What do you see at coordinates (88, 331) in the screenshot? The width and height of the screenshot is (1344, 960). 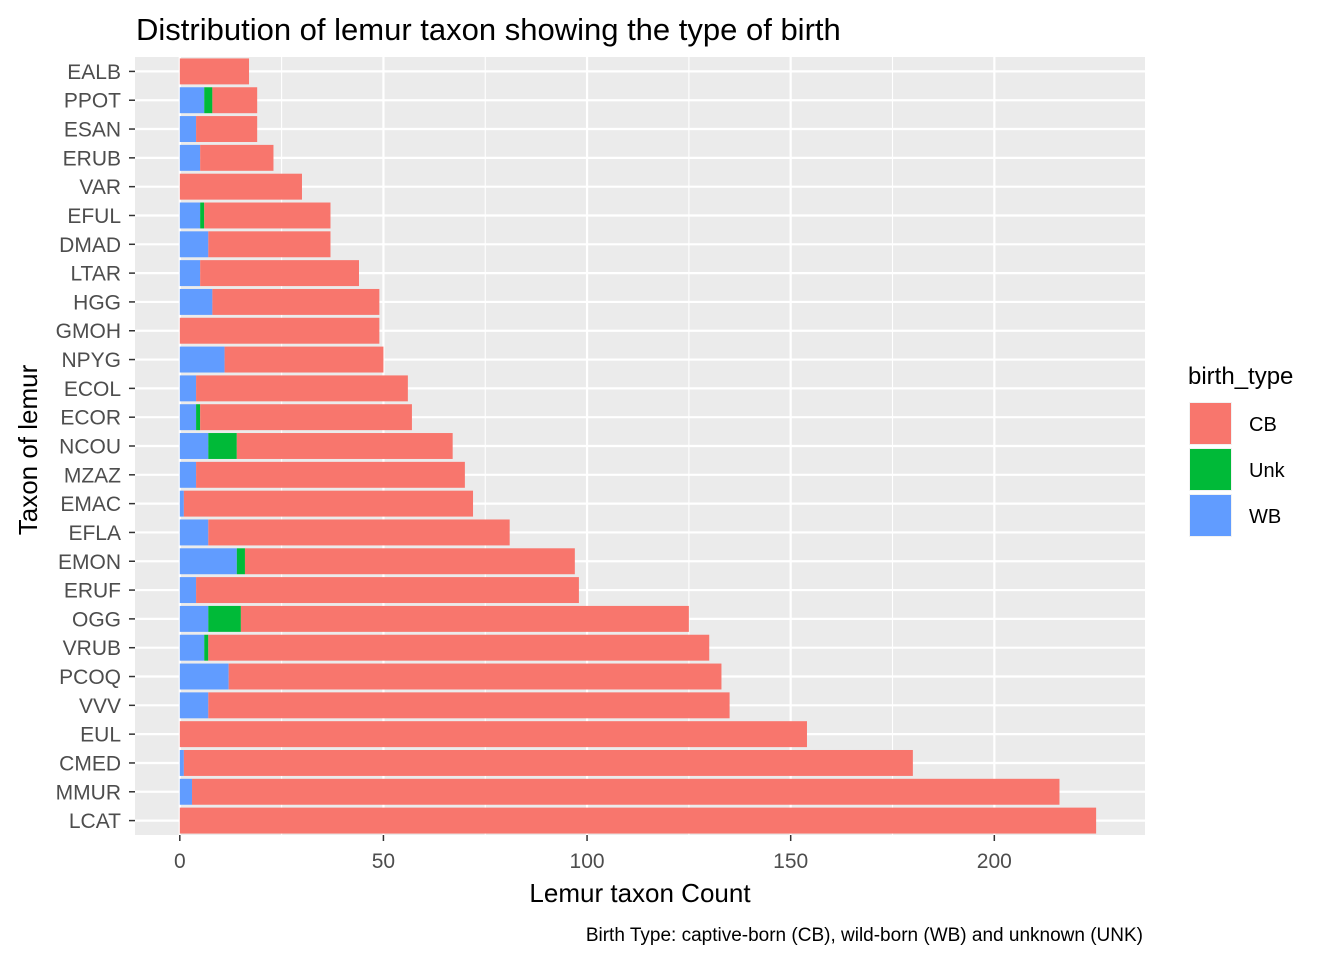 I see `y-tick-label: GMOH` at bounding box center [88, 331].